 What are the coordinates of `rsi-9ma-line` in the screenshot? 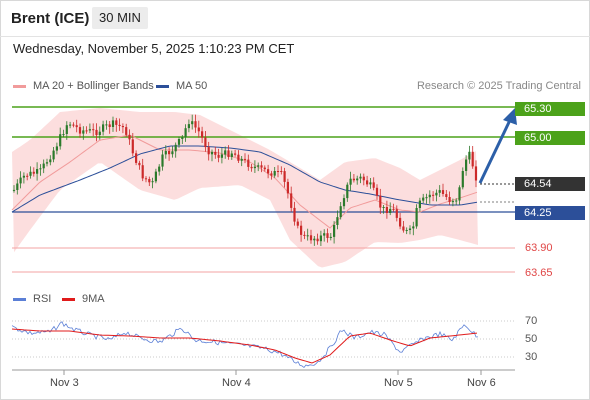 It's located at (244, 346).